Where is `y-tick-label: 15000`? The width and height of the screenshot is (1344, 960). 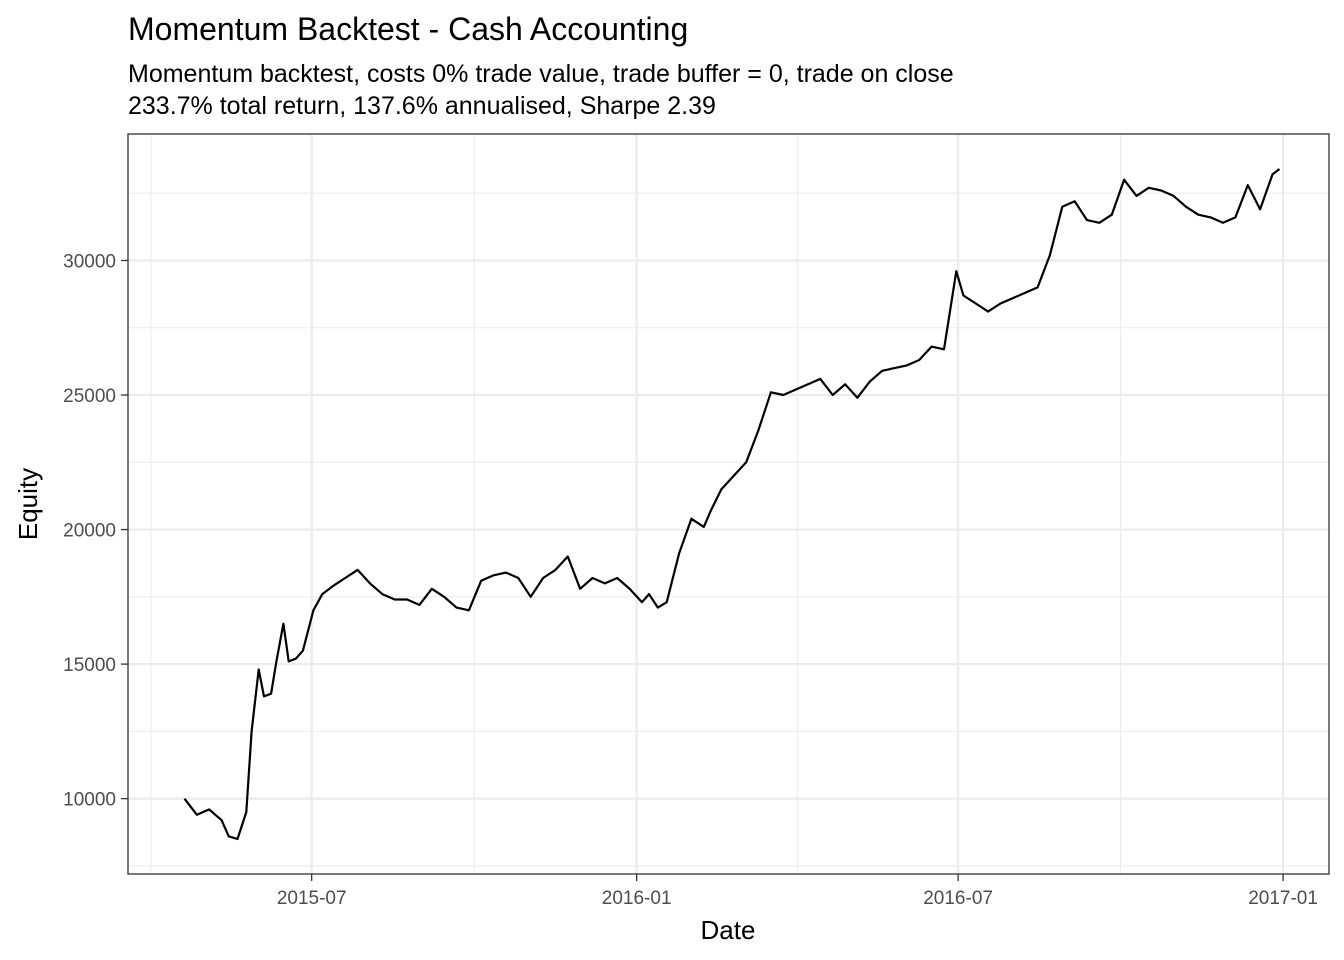
y-tick-label: 15000 is located at coordinates (89, 665).